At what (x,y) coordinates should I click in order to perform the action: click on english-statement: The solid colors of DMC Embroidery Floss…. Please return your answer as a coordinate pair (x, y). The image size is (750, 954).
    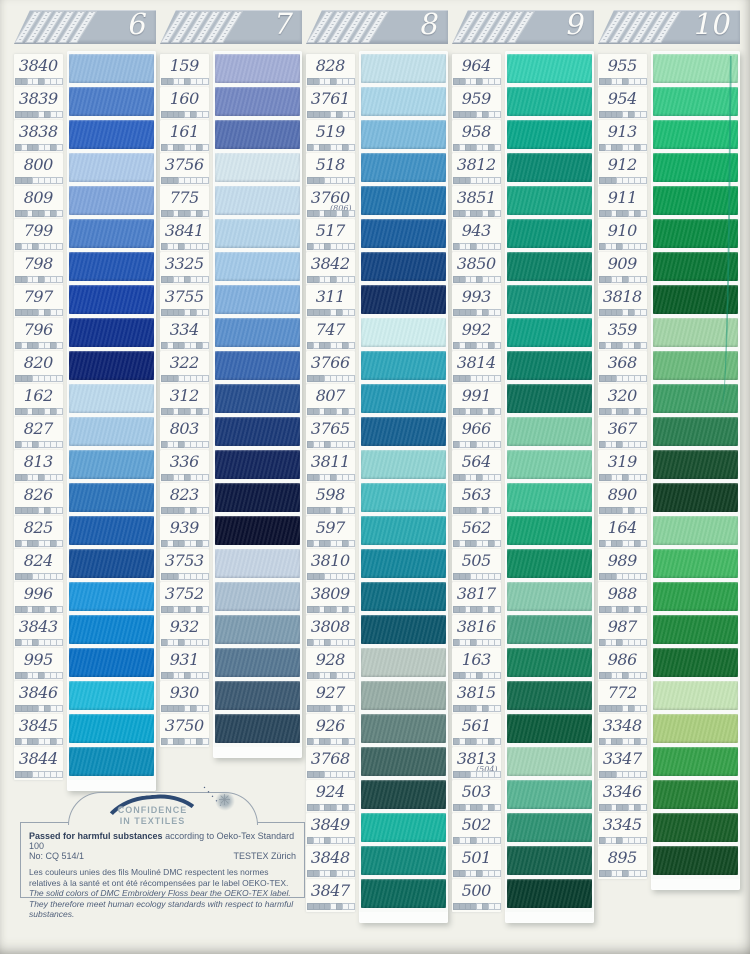
    Looking at the image, I should click on (161, 903).